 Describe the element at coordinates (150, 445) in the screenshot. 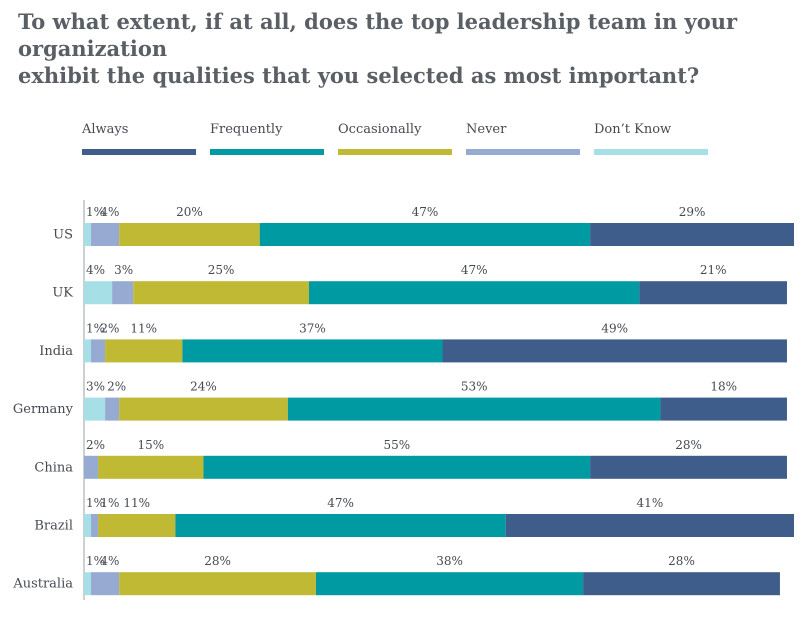

I see `value-label-china-occasionally: 15%` at that location.